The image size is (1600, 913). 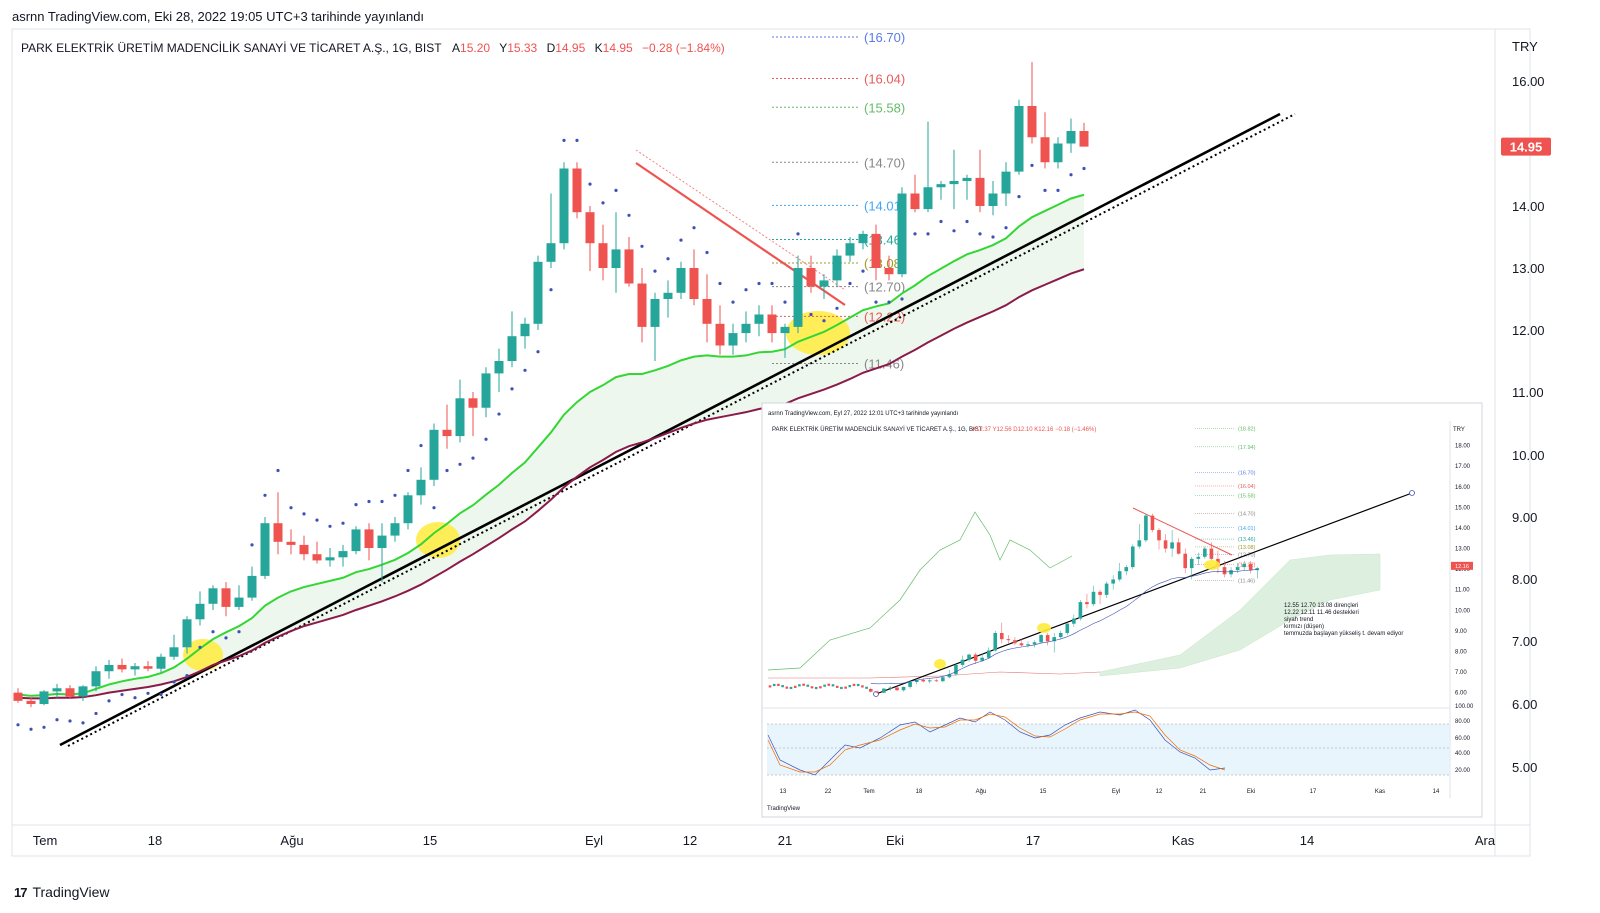 What do you see at coordinates (868, 792) in the screenshot?
I see `inset-x-tick: Tem` at bounding box center [868, 792].